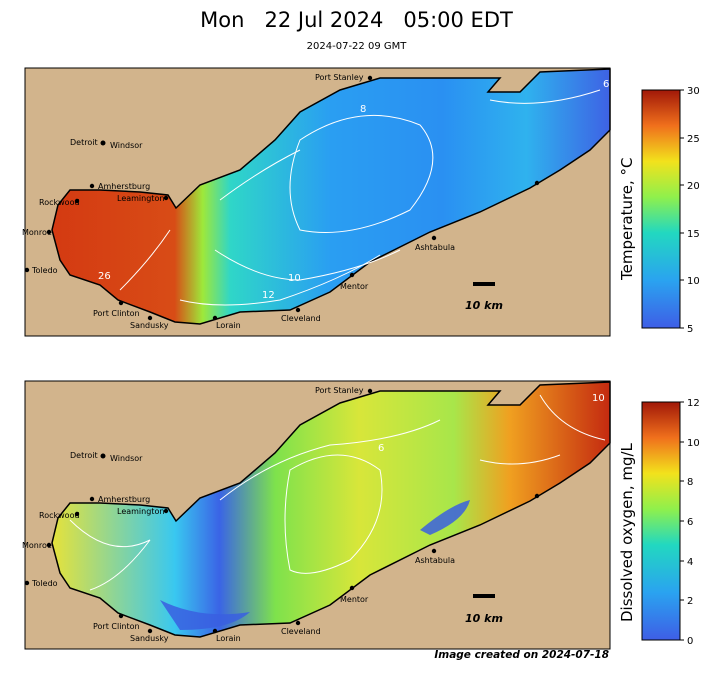  What do you see at coordinates (661, 521) in the screenshot?
I see `oxygen-colorbar` at bounding box center [661, 521].